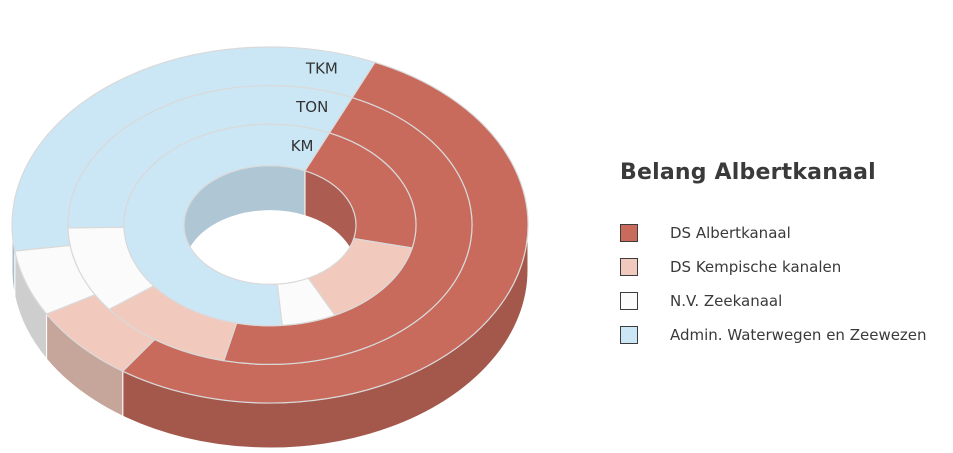 This screenshot has height=453, width=953. I want to click on legend-item-nv-zeekanaal: N.V. Zeekanaal, so click(785, 301).